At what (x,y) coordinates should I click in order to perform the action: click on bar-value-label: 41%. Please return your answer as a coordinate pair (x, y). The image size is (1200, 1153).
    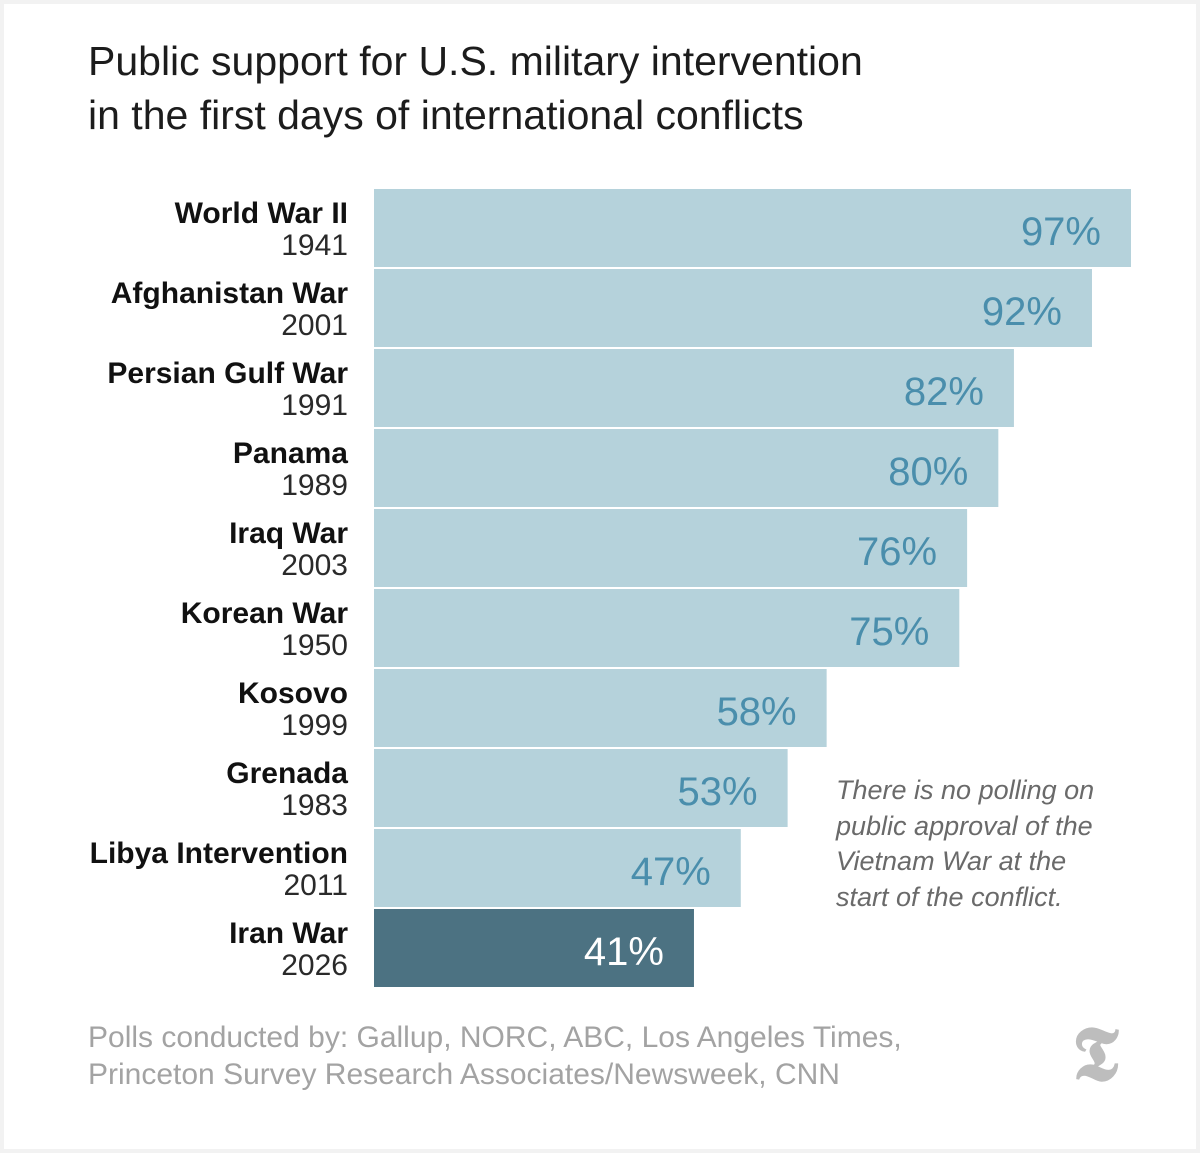
    Looking at the image, I should click on (624, 952).